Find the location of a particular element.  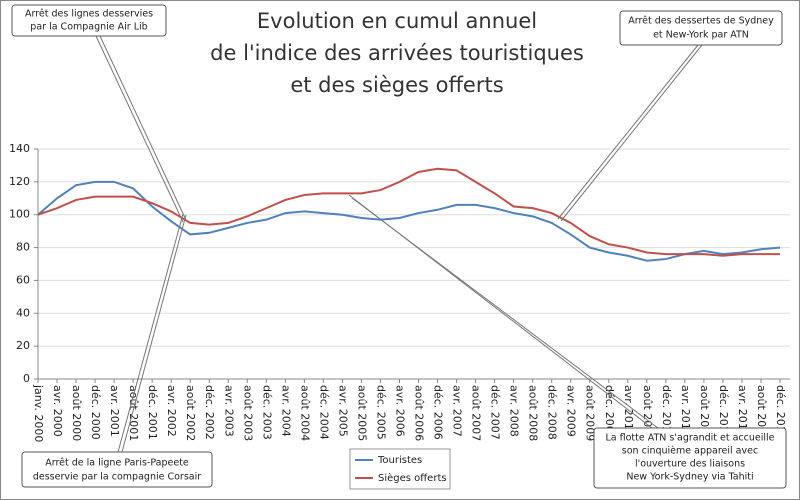

x-tick-label: août 2012 is located at coordinates (761, 413).